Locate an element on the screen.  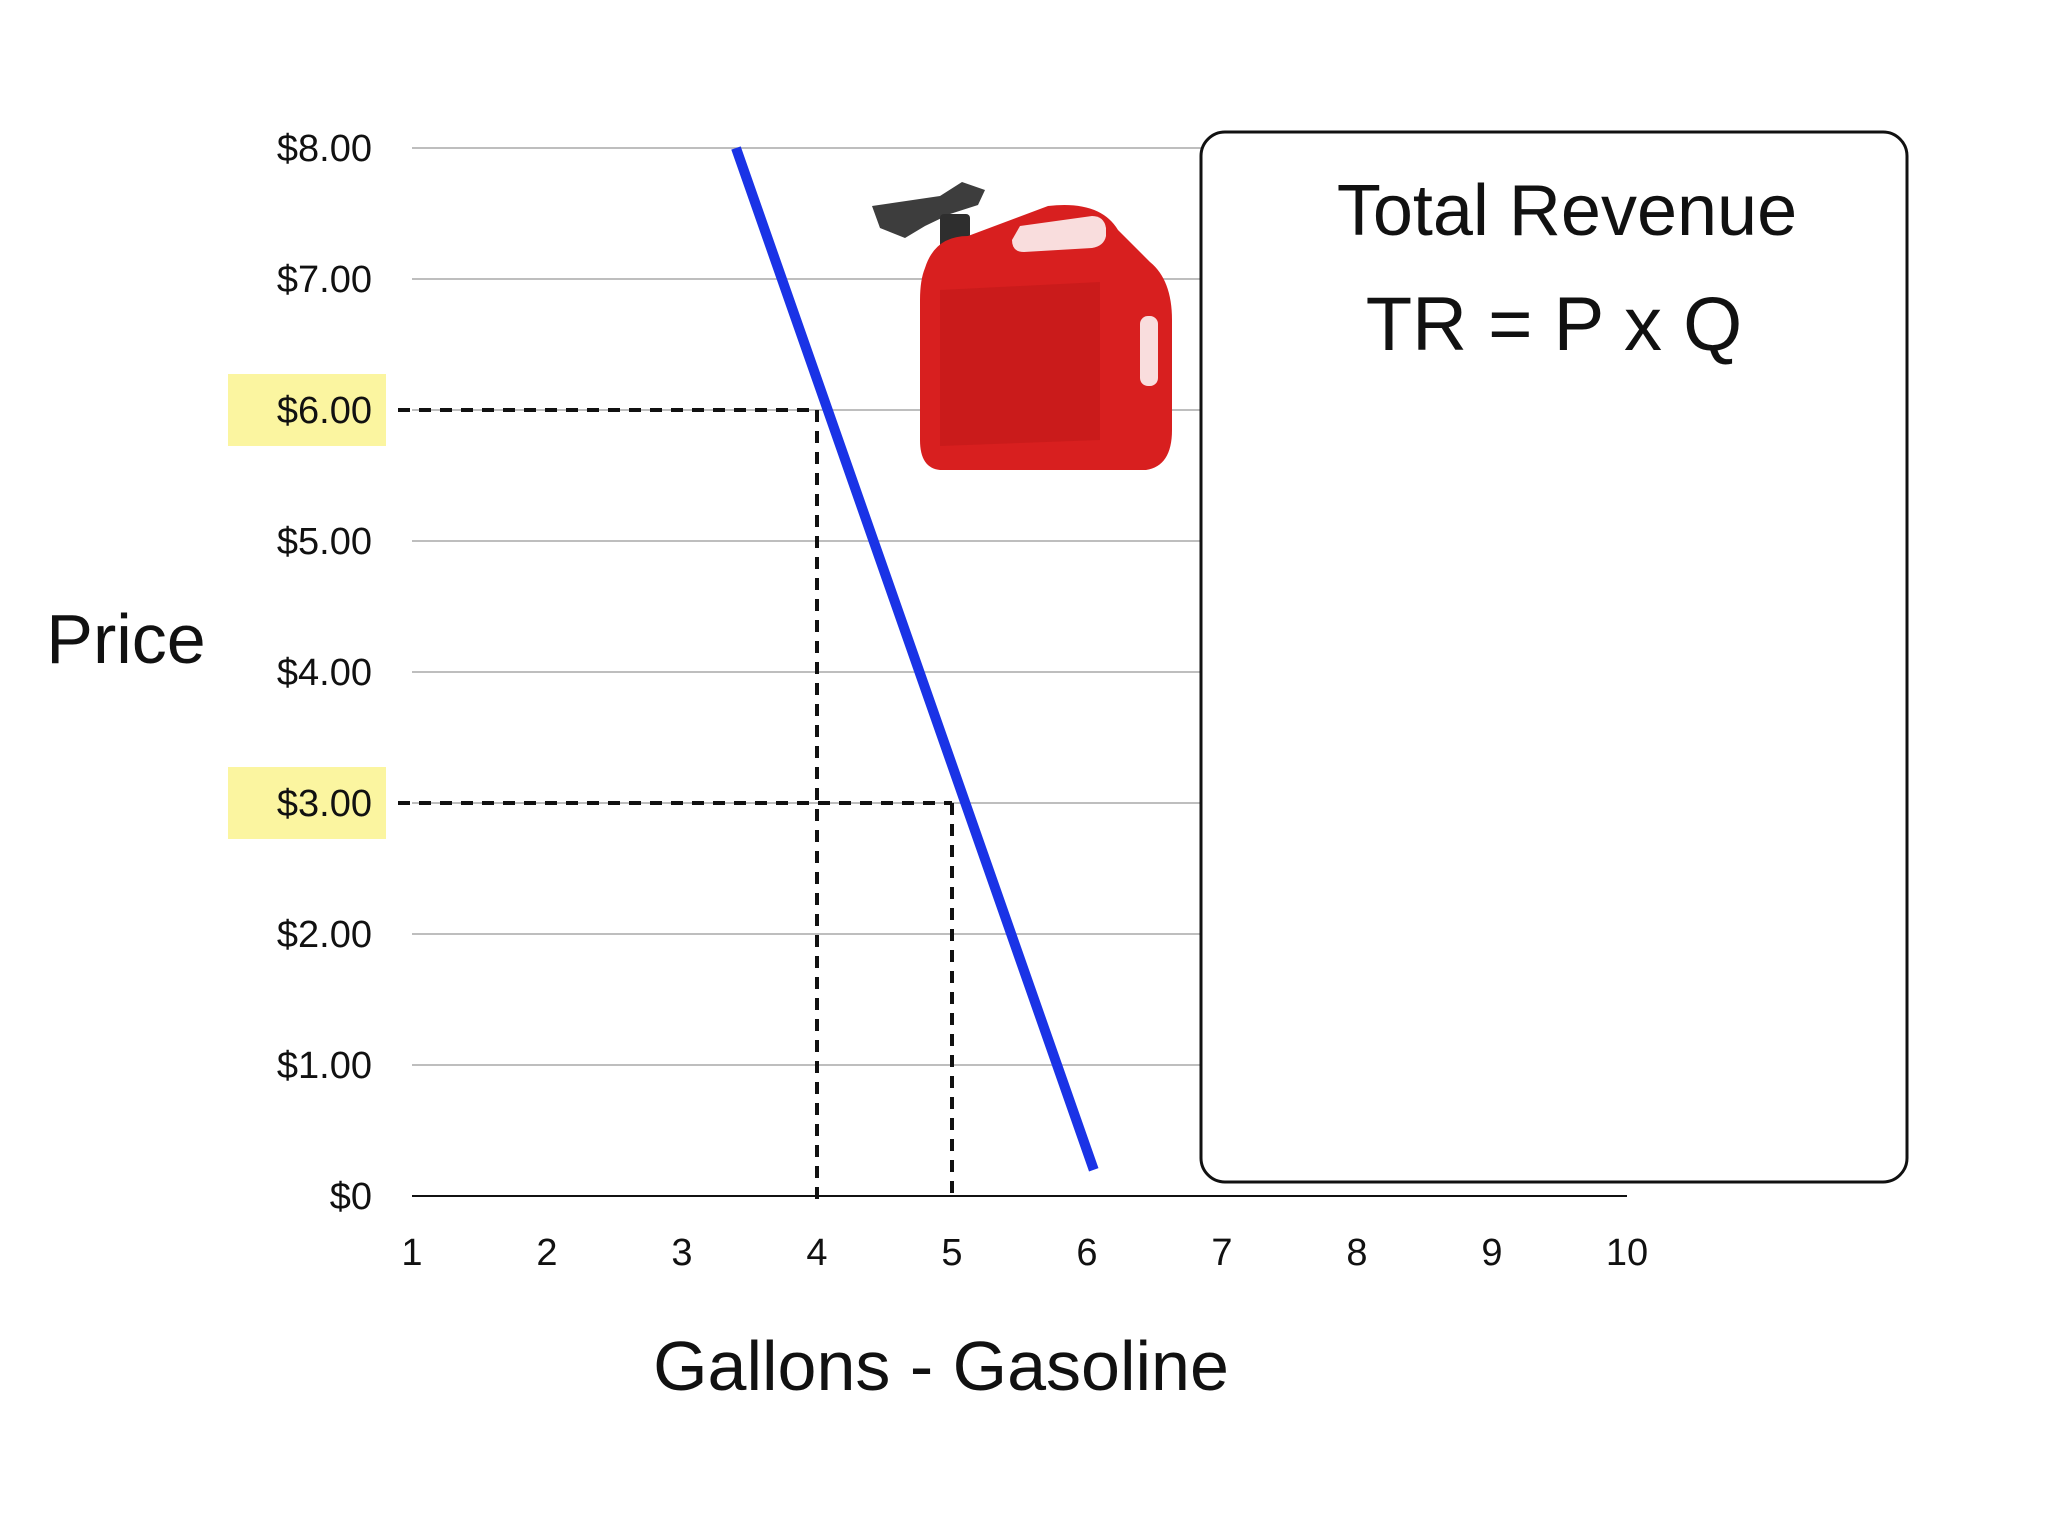
x-tick-label: 7 is located at coordinates (1221, 1253).